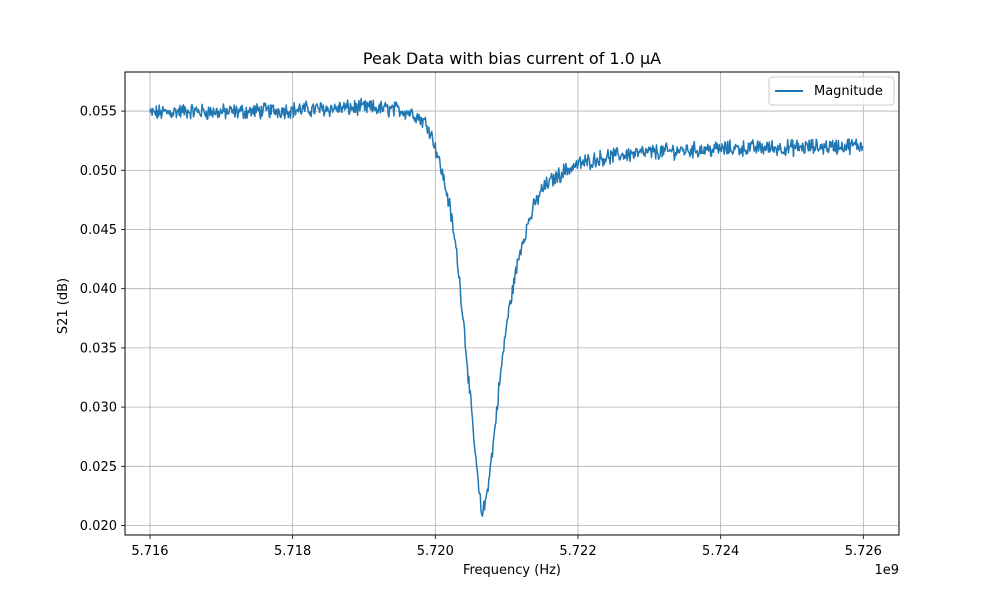  I want to click on x-axis-ticks: 5.716 5.718 5.720 5.722 5.724 5.726, so click(506, 547).